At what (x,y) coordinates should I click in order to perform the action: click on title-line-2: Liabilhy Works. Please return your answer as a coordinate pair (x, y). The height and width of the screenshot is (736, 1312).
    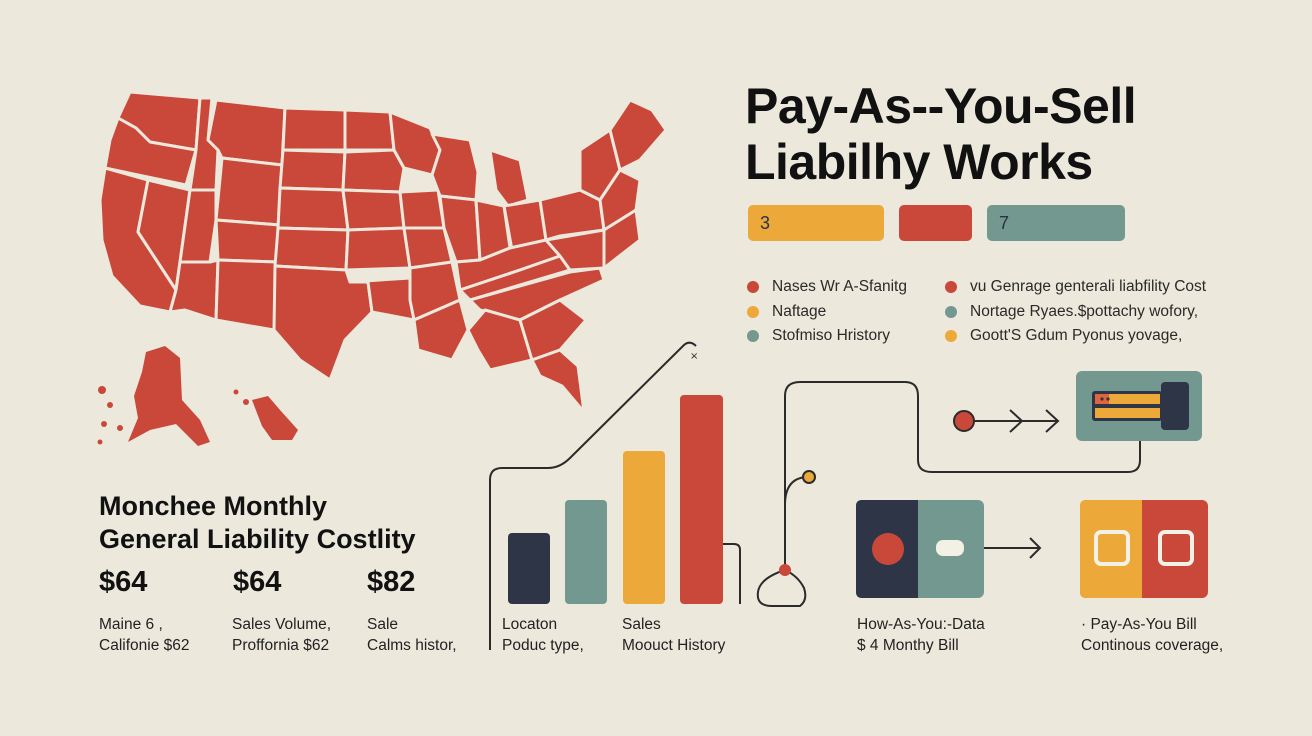
    Looking at the image, I should click on (919, 162).